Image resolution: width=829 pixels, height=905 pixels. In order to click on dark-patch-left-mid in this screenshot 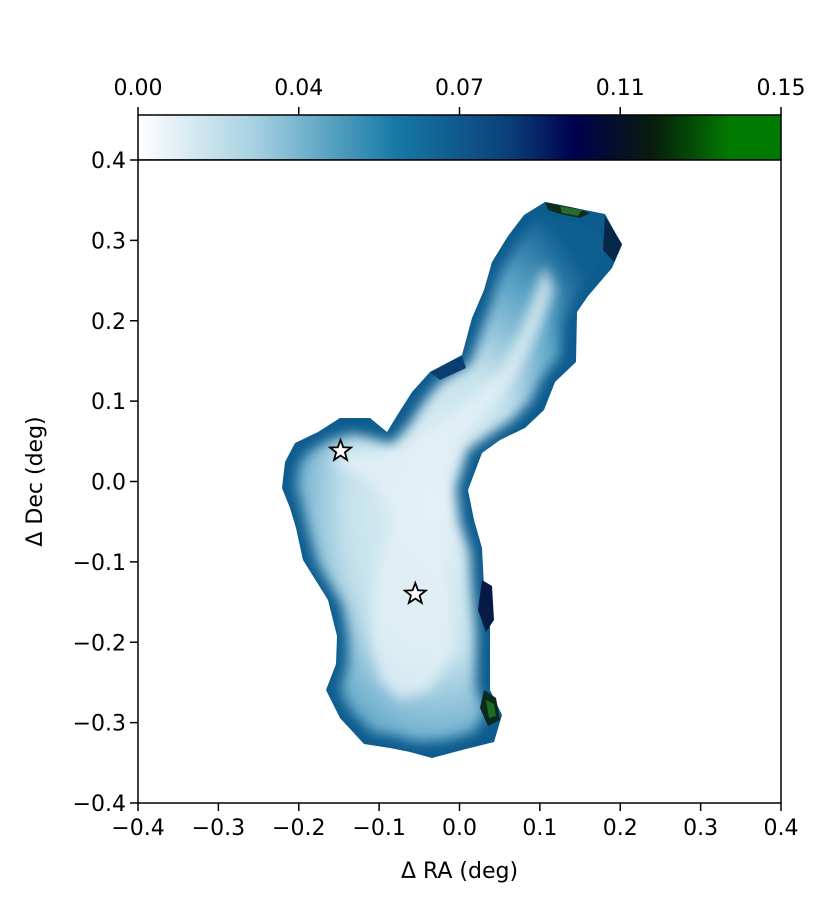, I will do `click(448, 368)`.